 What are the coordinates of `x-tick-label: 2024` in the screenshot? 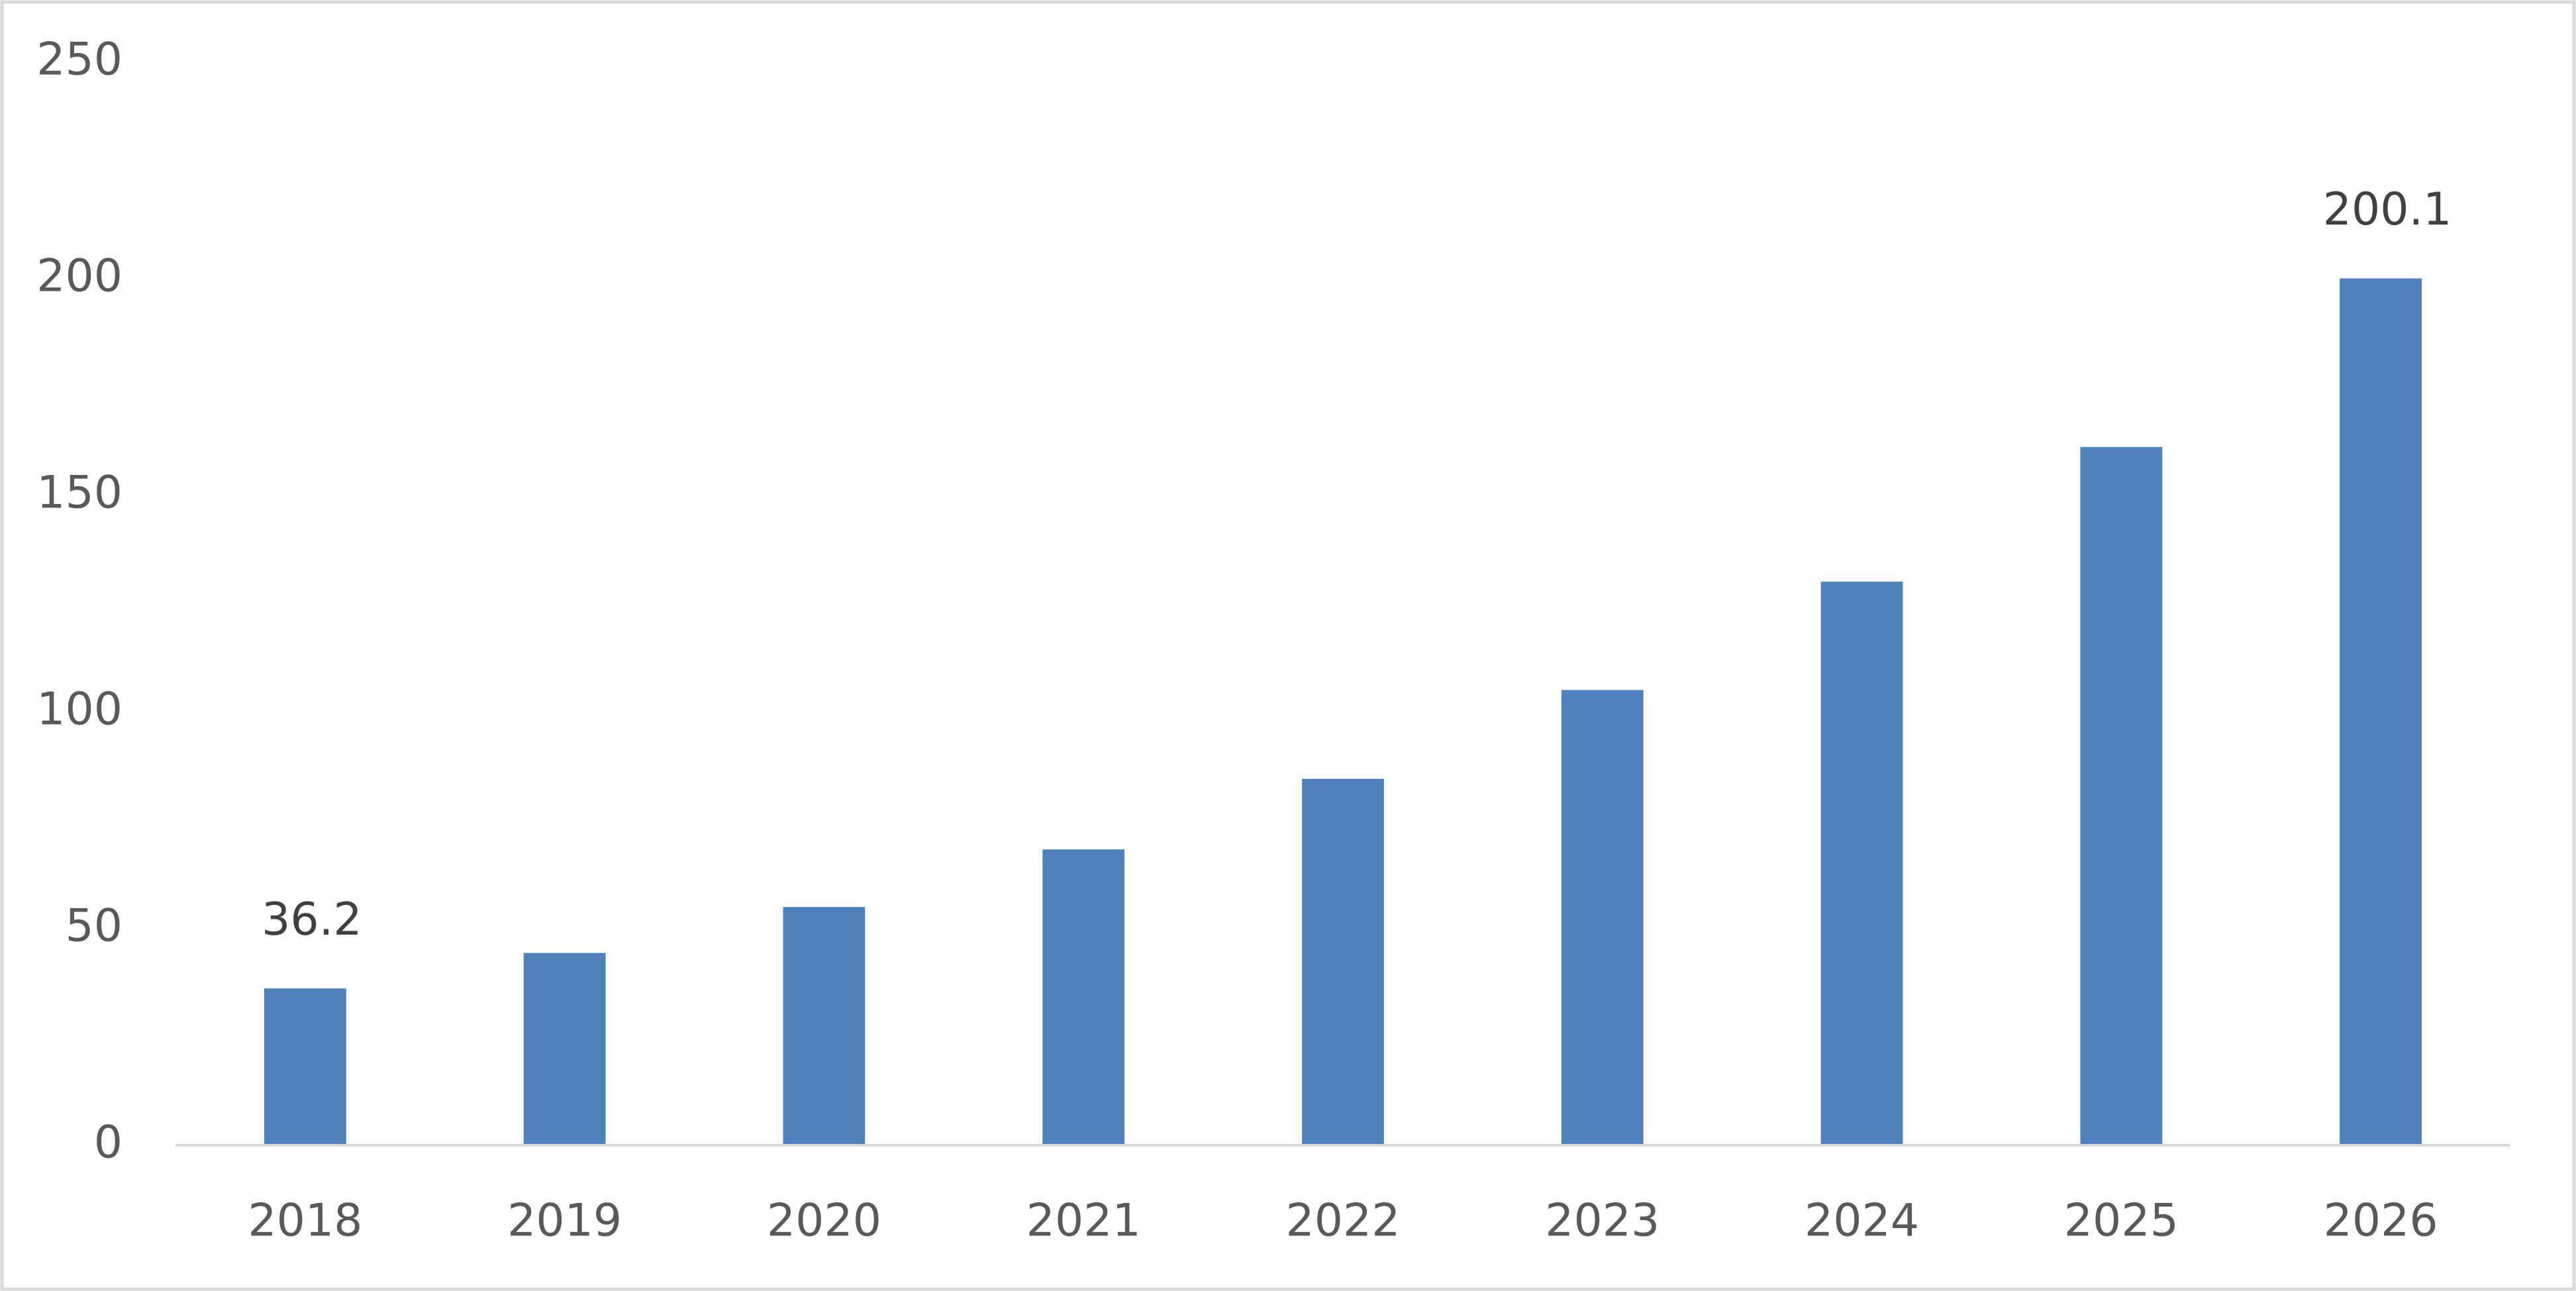 It's located at (1862, 1221).